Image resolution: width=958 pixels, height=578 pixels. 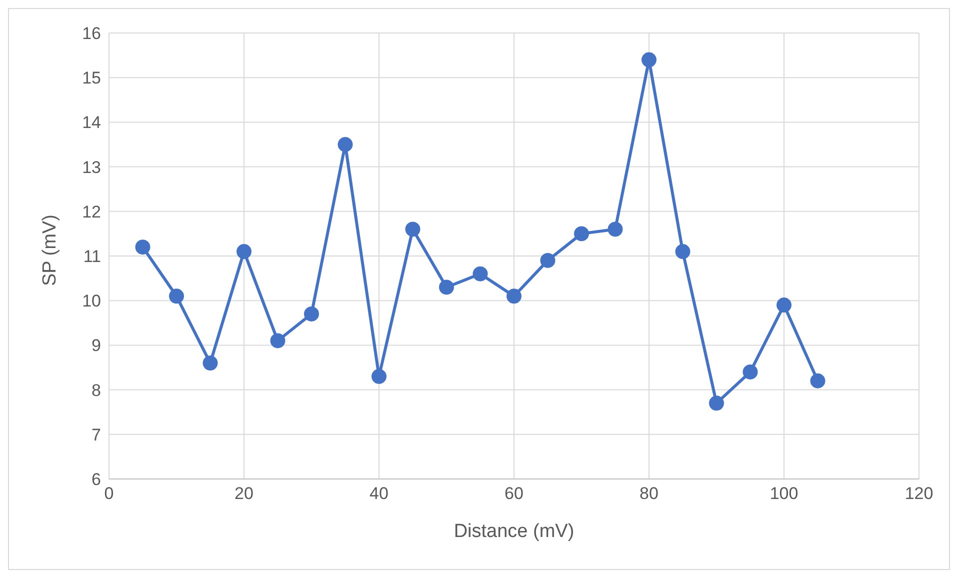 What do you see at coordinates (244, 494) in the screenshot?
I see `x-tick-label: 20` at bounding box center [244, 494].